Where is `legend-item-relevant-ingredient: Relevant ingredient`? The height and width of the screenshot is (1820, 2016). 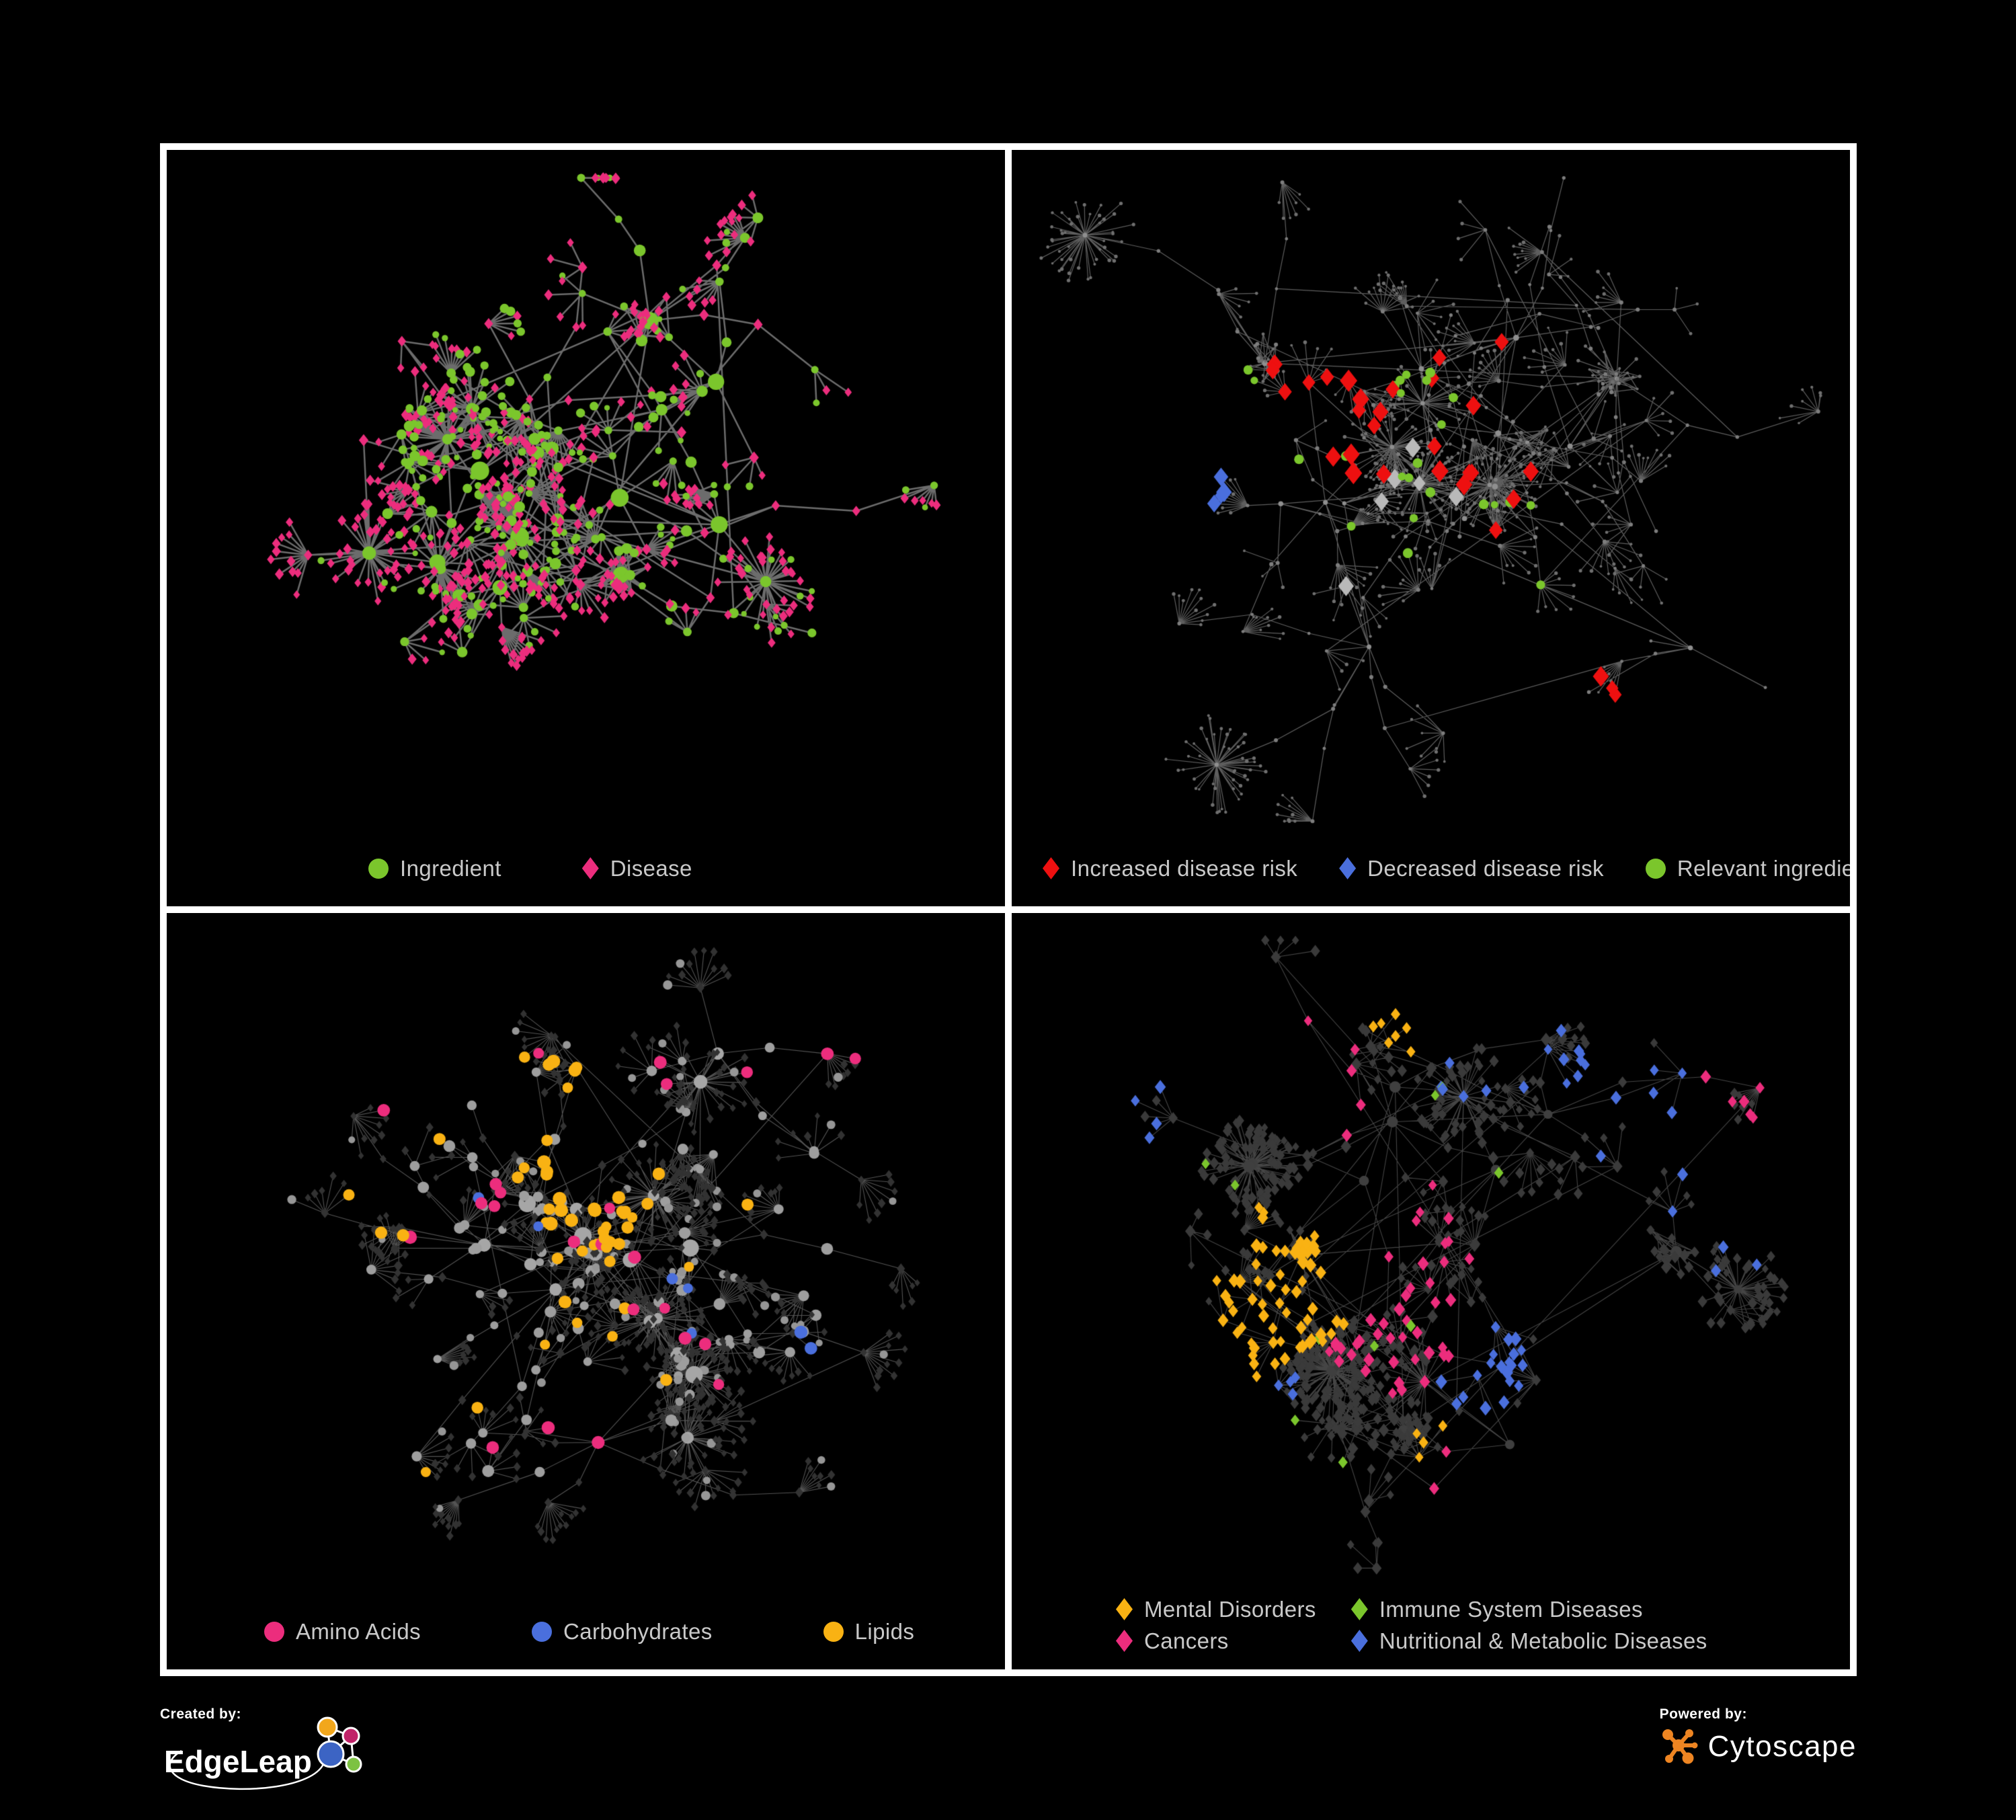
legend-item-relevant-ingredient: Relevant ingredient is located at coordinates (1747, 868).